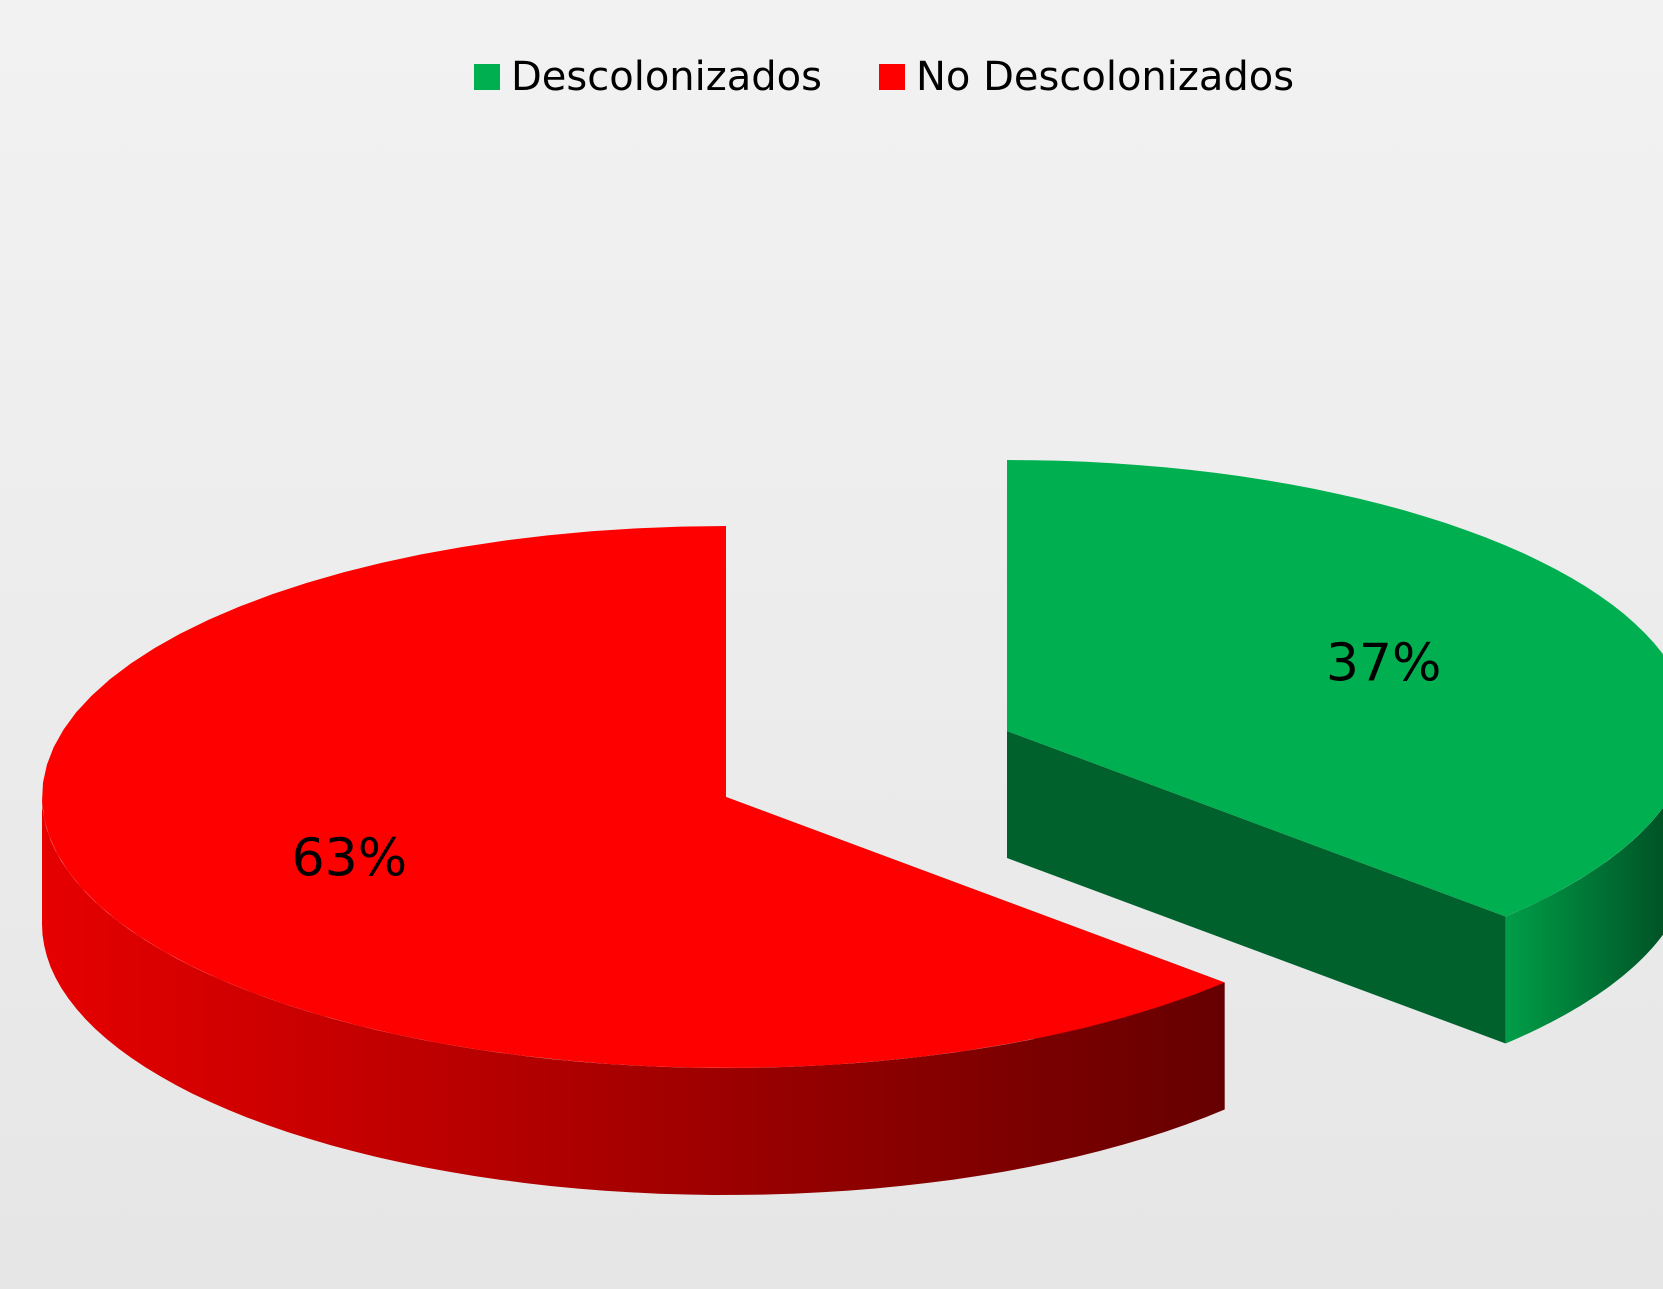 The width and height of the screenshot is (1663, 1289). Describe the element at coordinates (666, 77) in the screenshot. I see `legend-label: Descolonizados` at that location.